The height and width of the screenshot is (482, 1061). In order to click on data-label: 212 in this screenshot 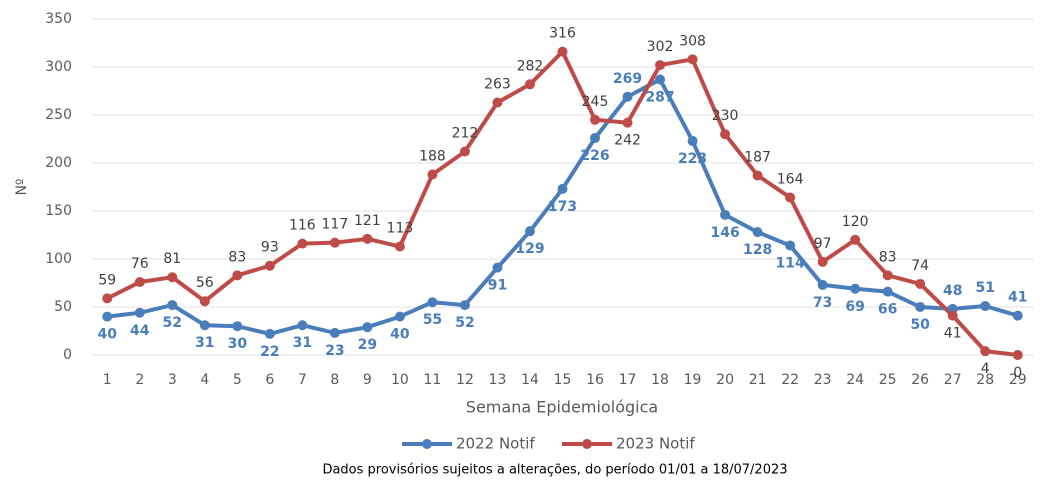, I will do `click(465, 133)`.